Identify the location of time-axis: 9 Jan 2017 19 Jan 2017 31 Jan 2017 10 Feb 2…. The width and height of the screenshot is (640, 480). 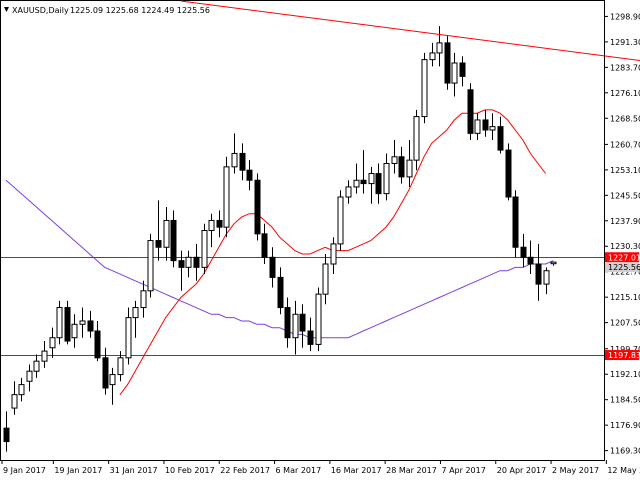
(320, 467).